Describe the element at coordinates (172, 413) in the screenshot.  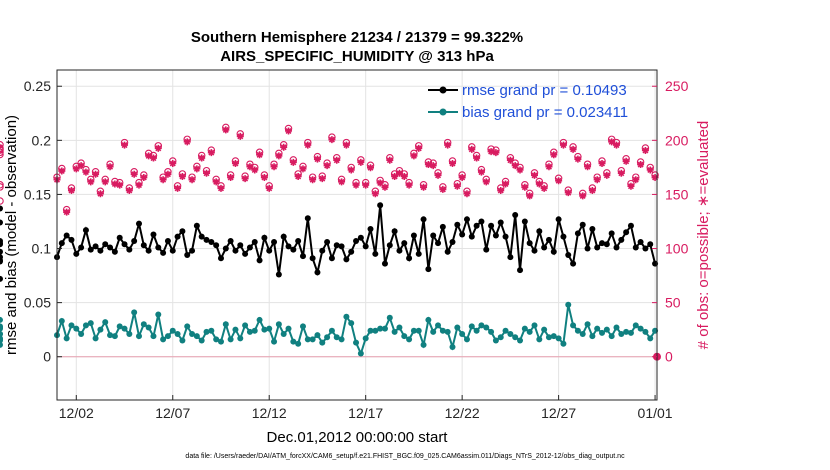
I see `x-tick-label: 12/07` at that location.